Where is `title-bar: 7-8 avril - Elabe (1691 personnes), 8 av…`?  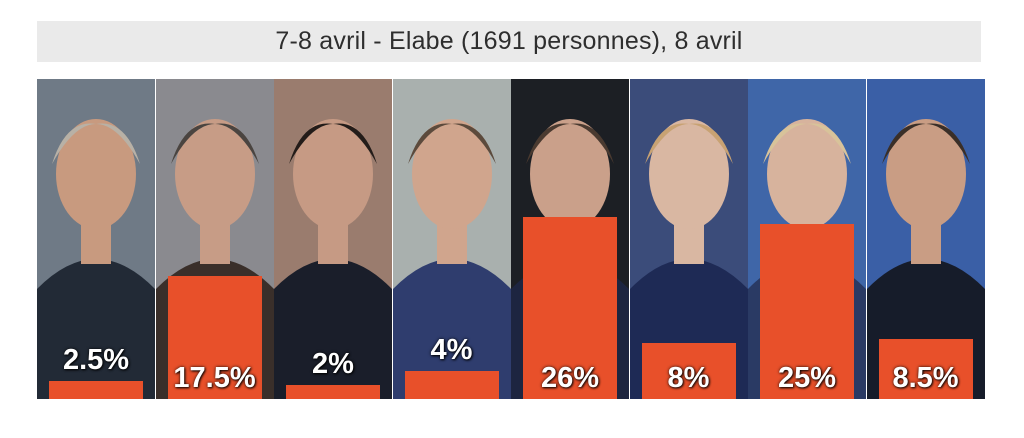
title-bar: 7-8 avril - Elabe (1691 personnes), 8 av… is located at coordinates (509, 41).